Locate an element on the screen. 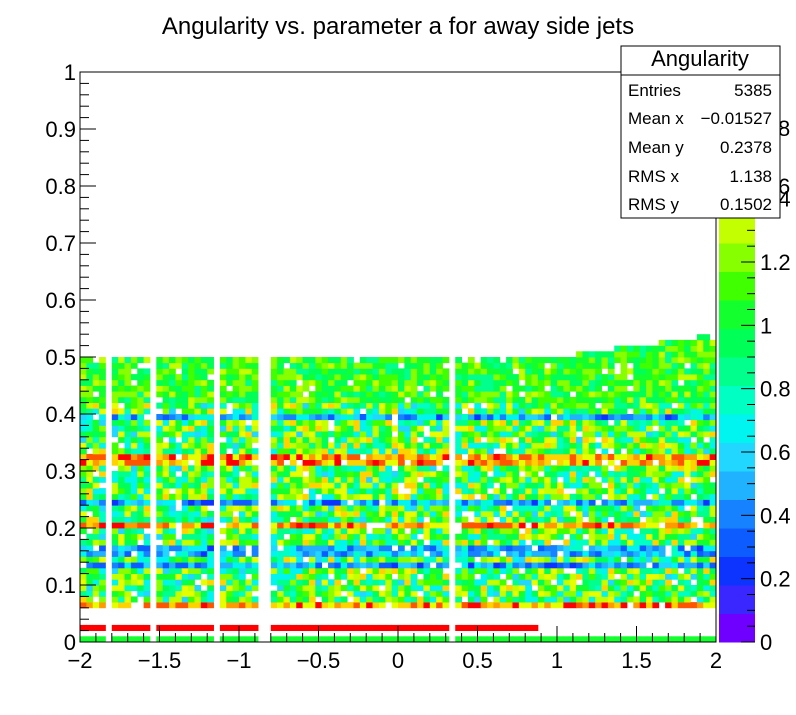  x-tick-label: −2 is located at coordinates (79, 660).